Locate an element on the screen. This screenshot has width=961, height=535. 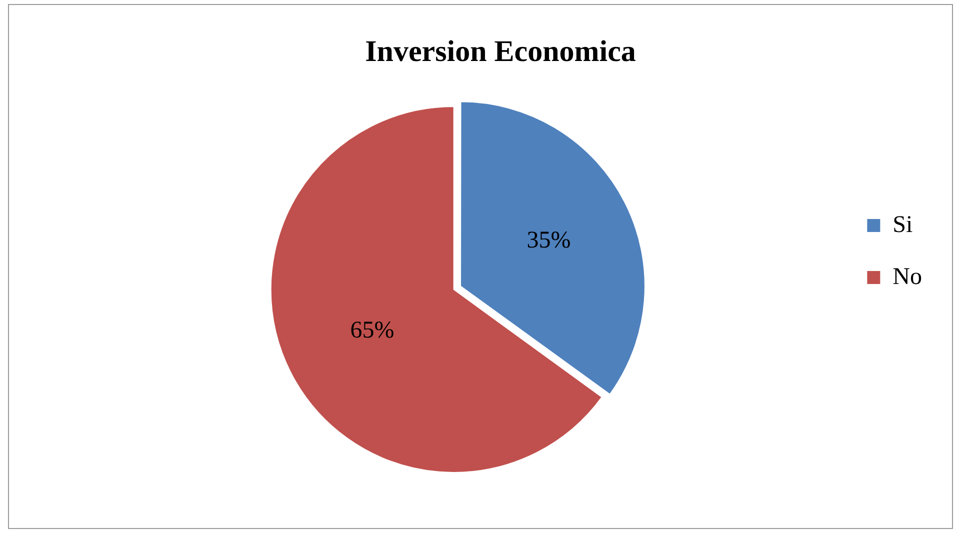
data-label: 65% is located at coordinates (372, 330).